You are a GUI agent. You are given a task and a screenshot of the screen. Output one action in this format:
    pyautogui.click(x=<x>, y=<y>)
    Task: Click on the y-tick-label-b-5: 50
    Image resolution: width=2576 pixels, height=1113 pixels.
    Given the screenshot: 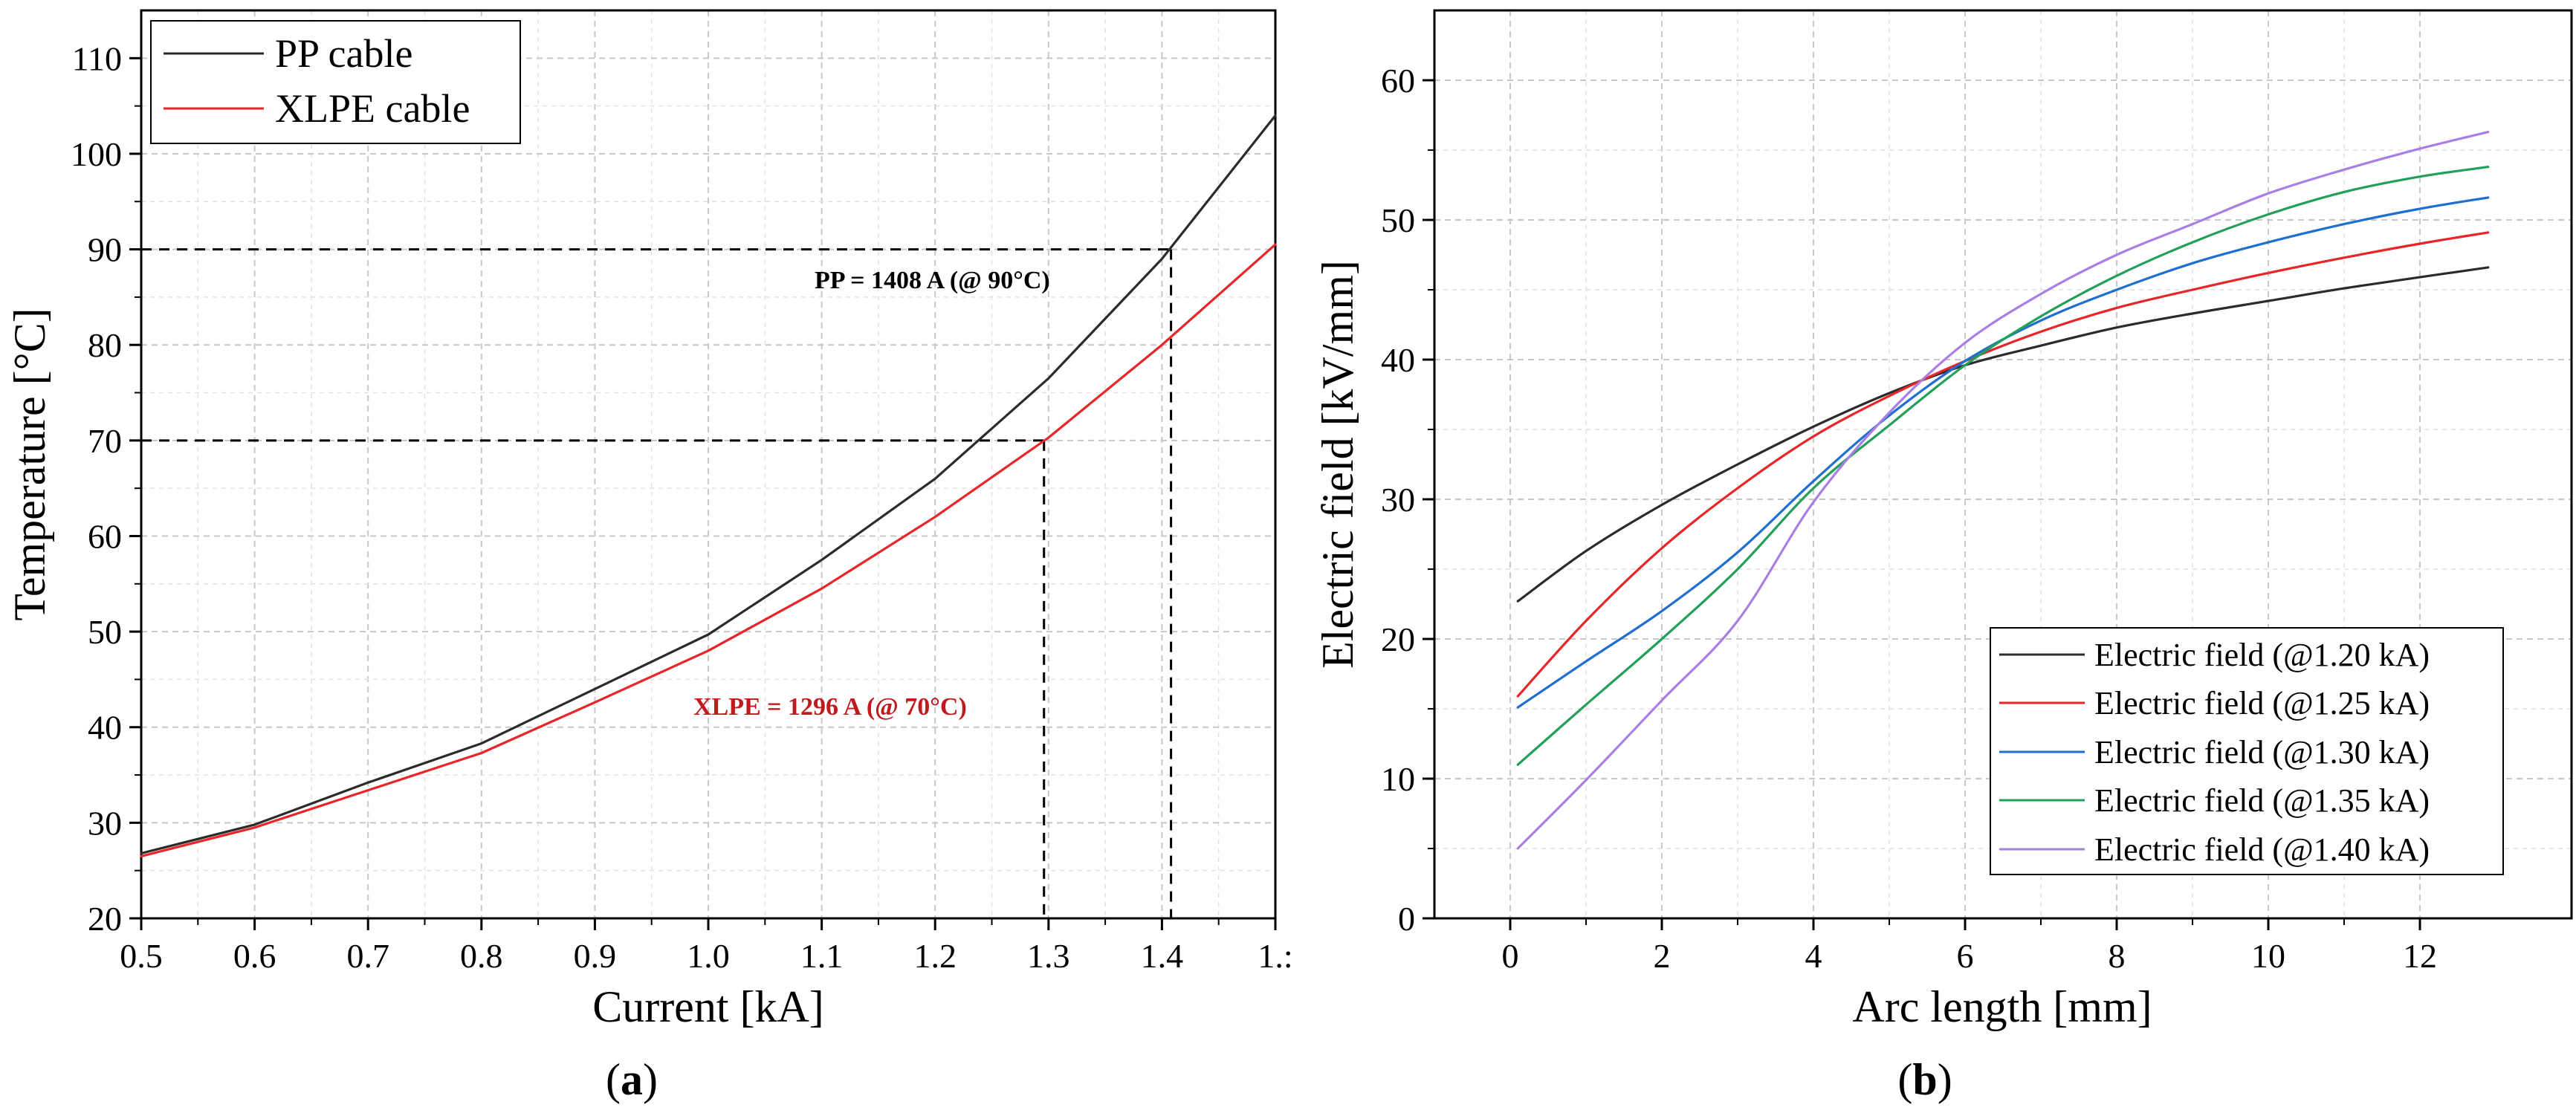 What is the action you would take?
    pyautogui.click(x=1398, y=220)
    